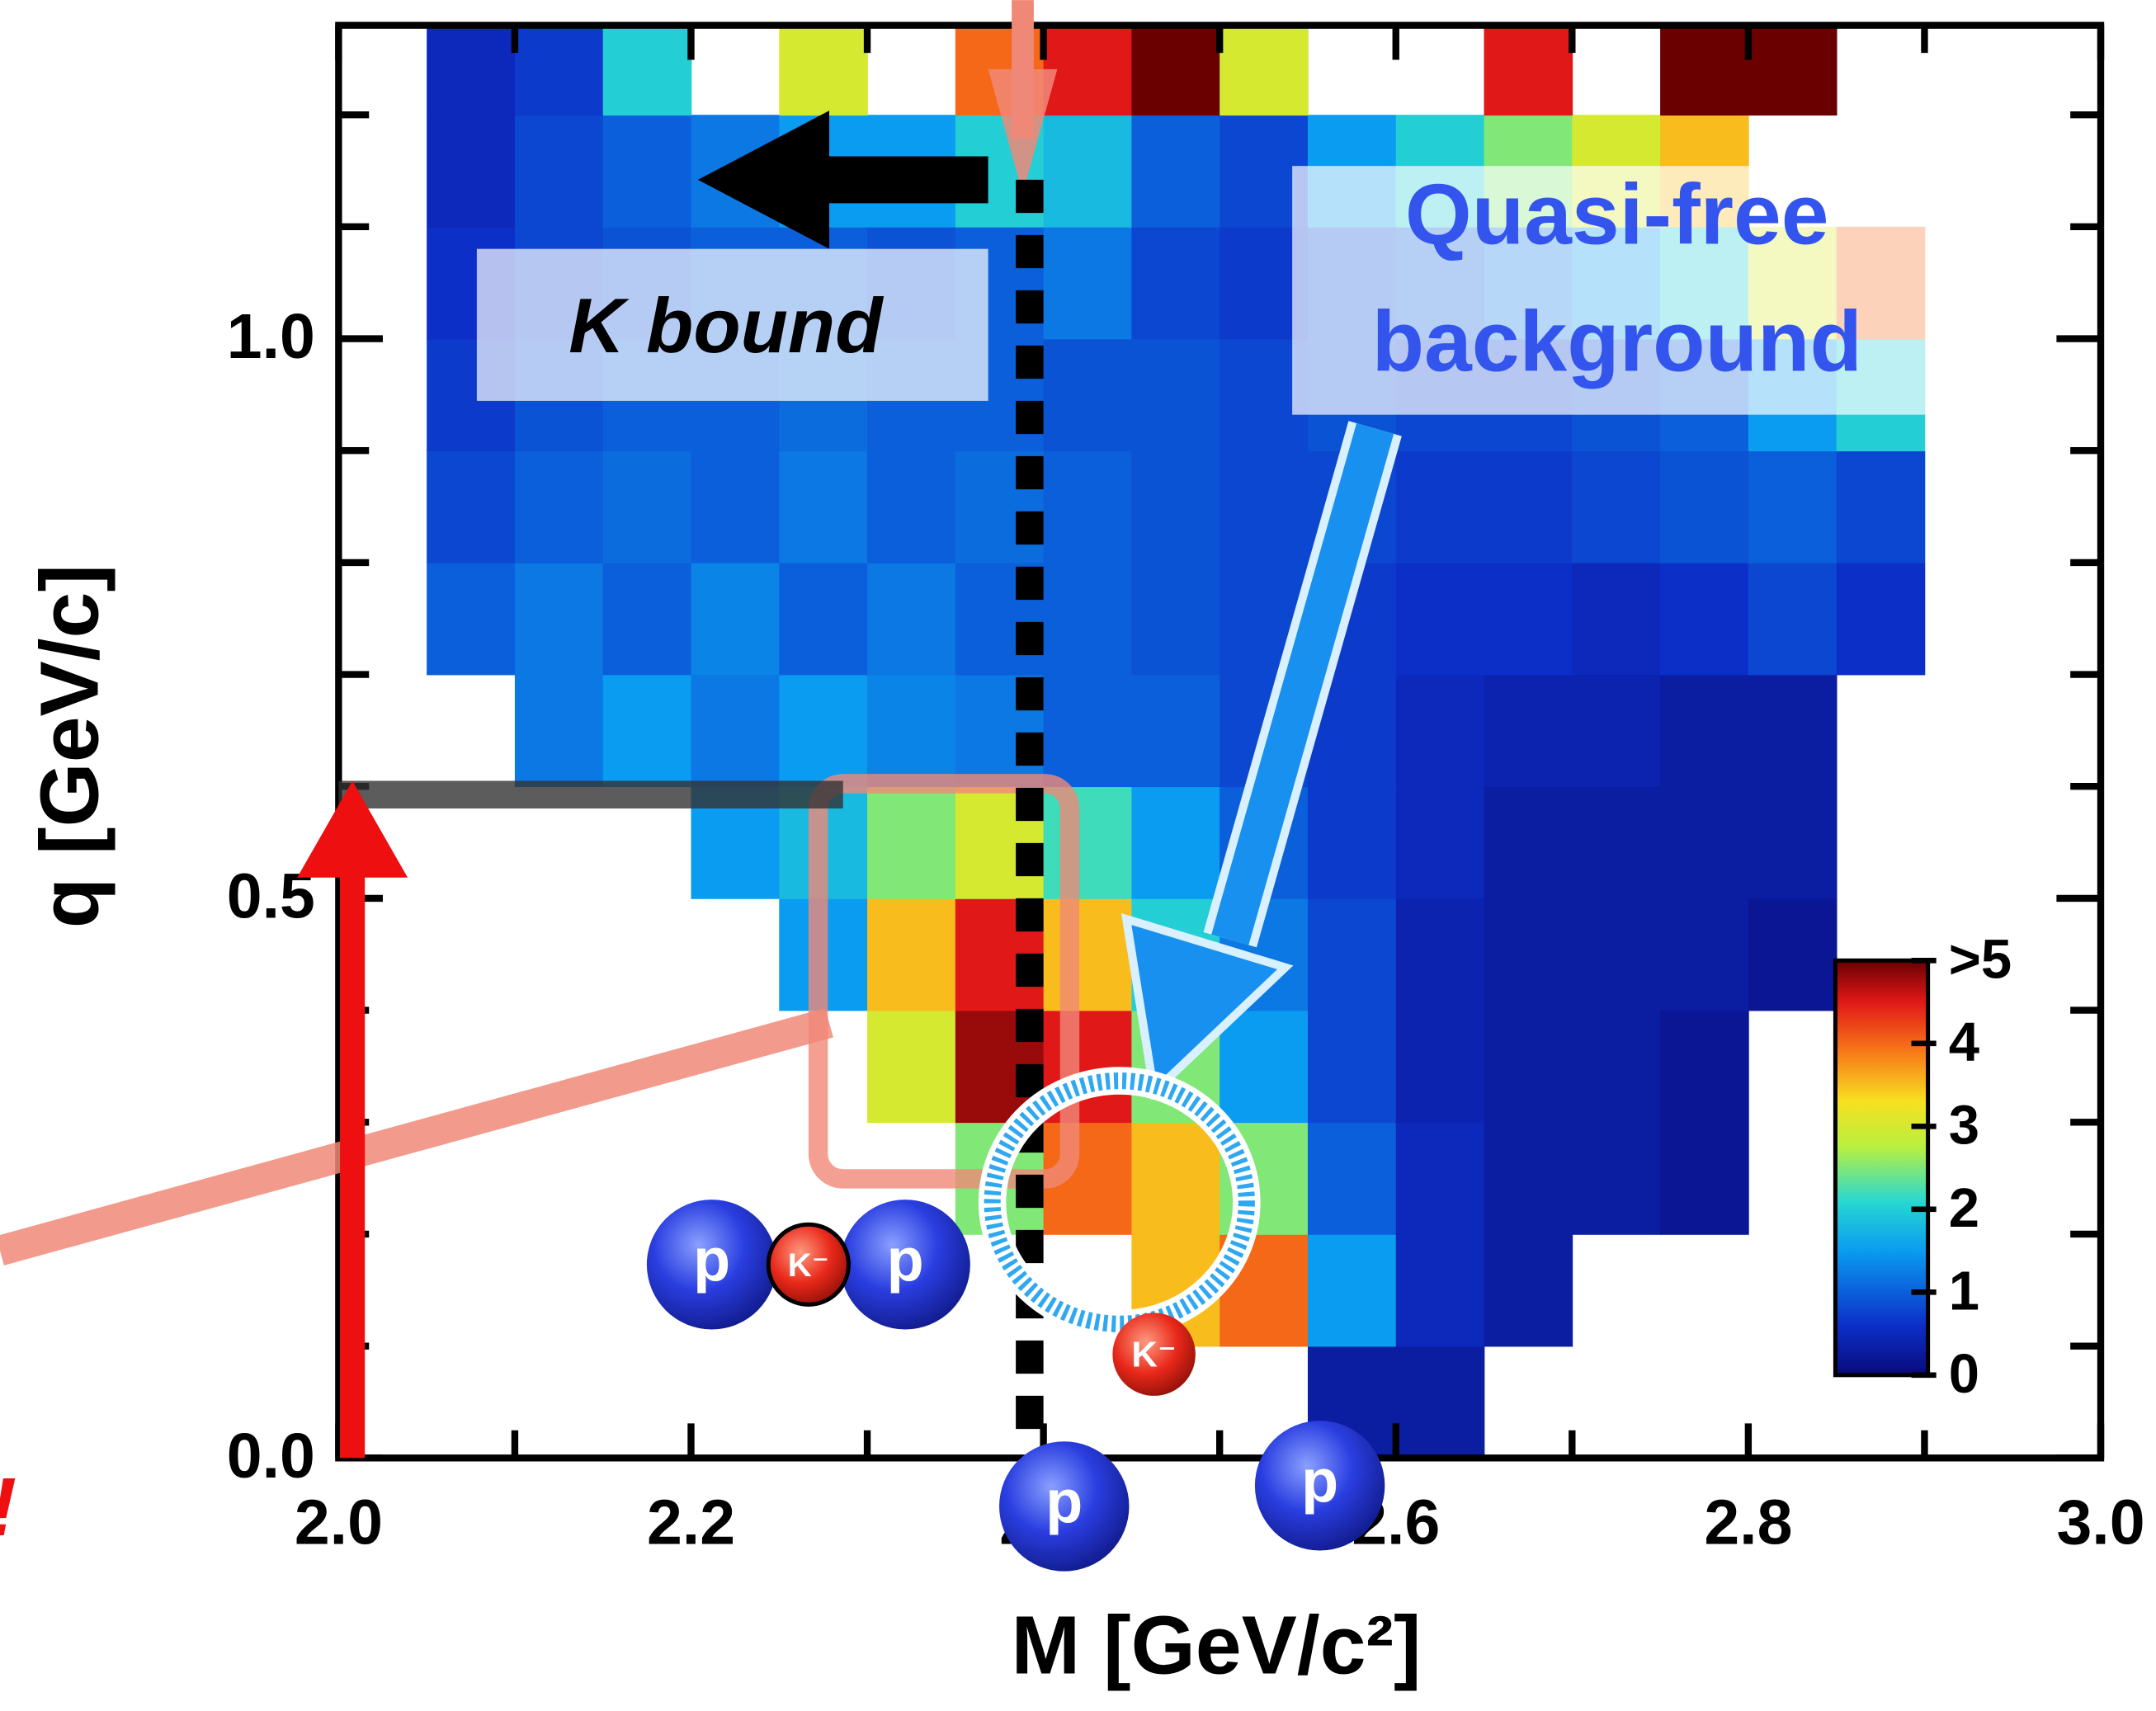 The height and width of the screenshot is (1711, 2156). Describe the element at coordinates (339, 1523) in the screenshot. I see `x-tick-label: 2.0` at that location.